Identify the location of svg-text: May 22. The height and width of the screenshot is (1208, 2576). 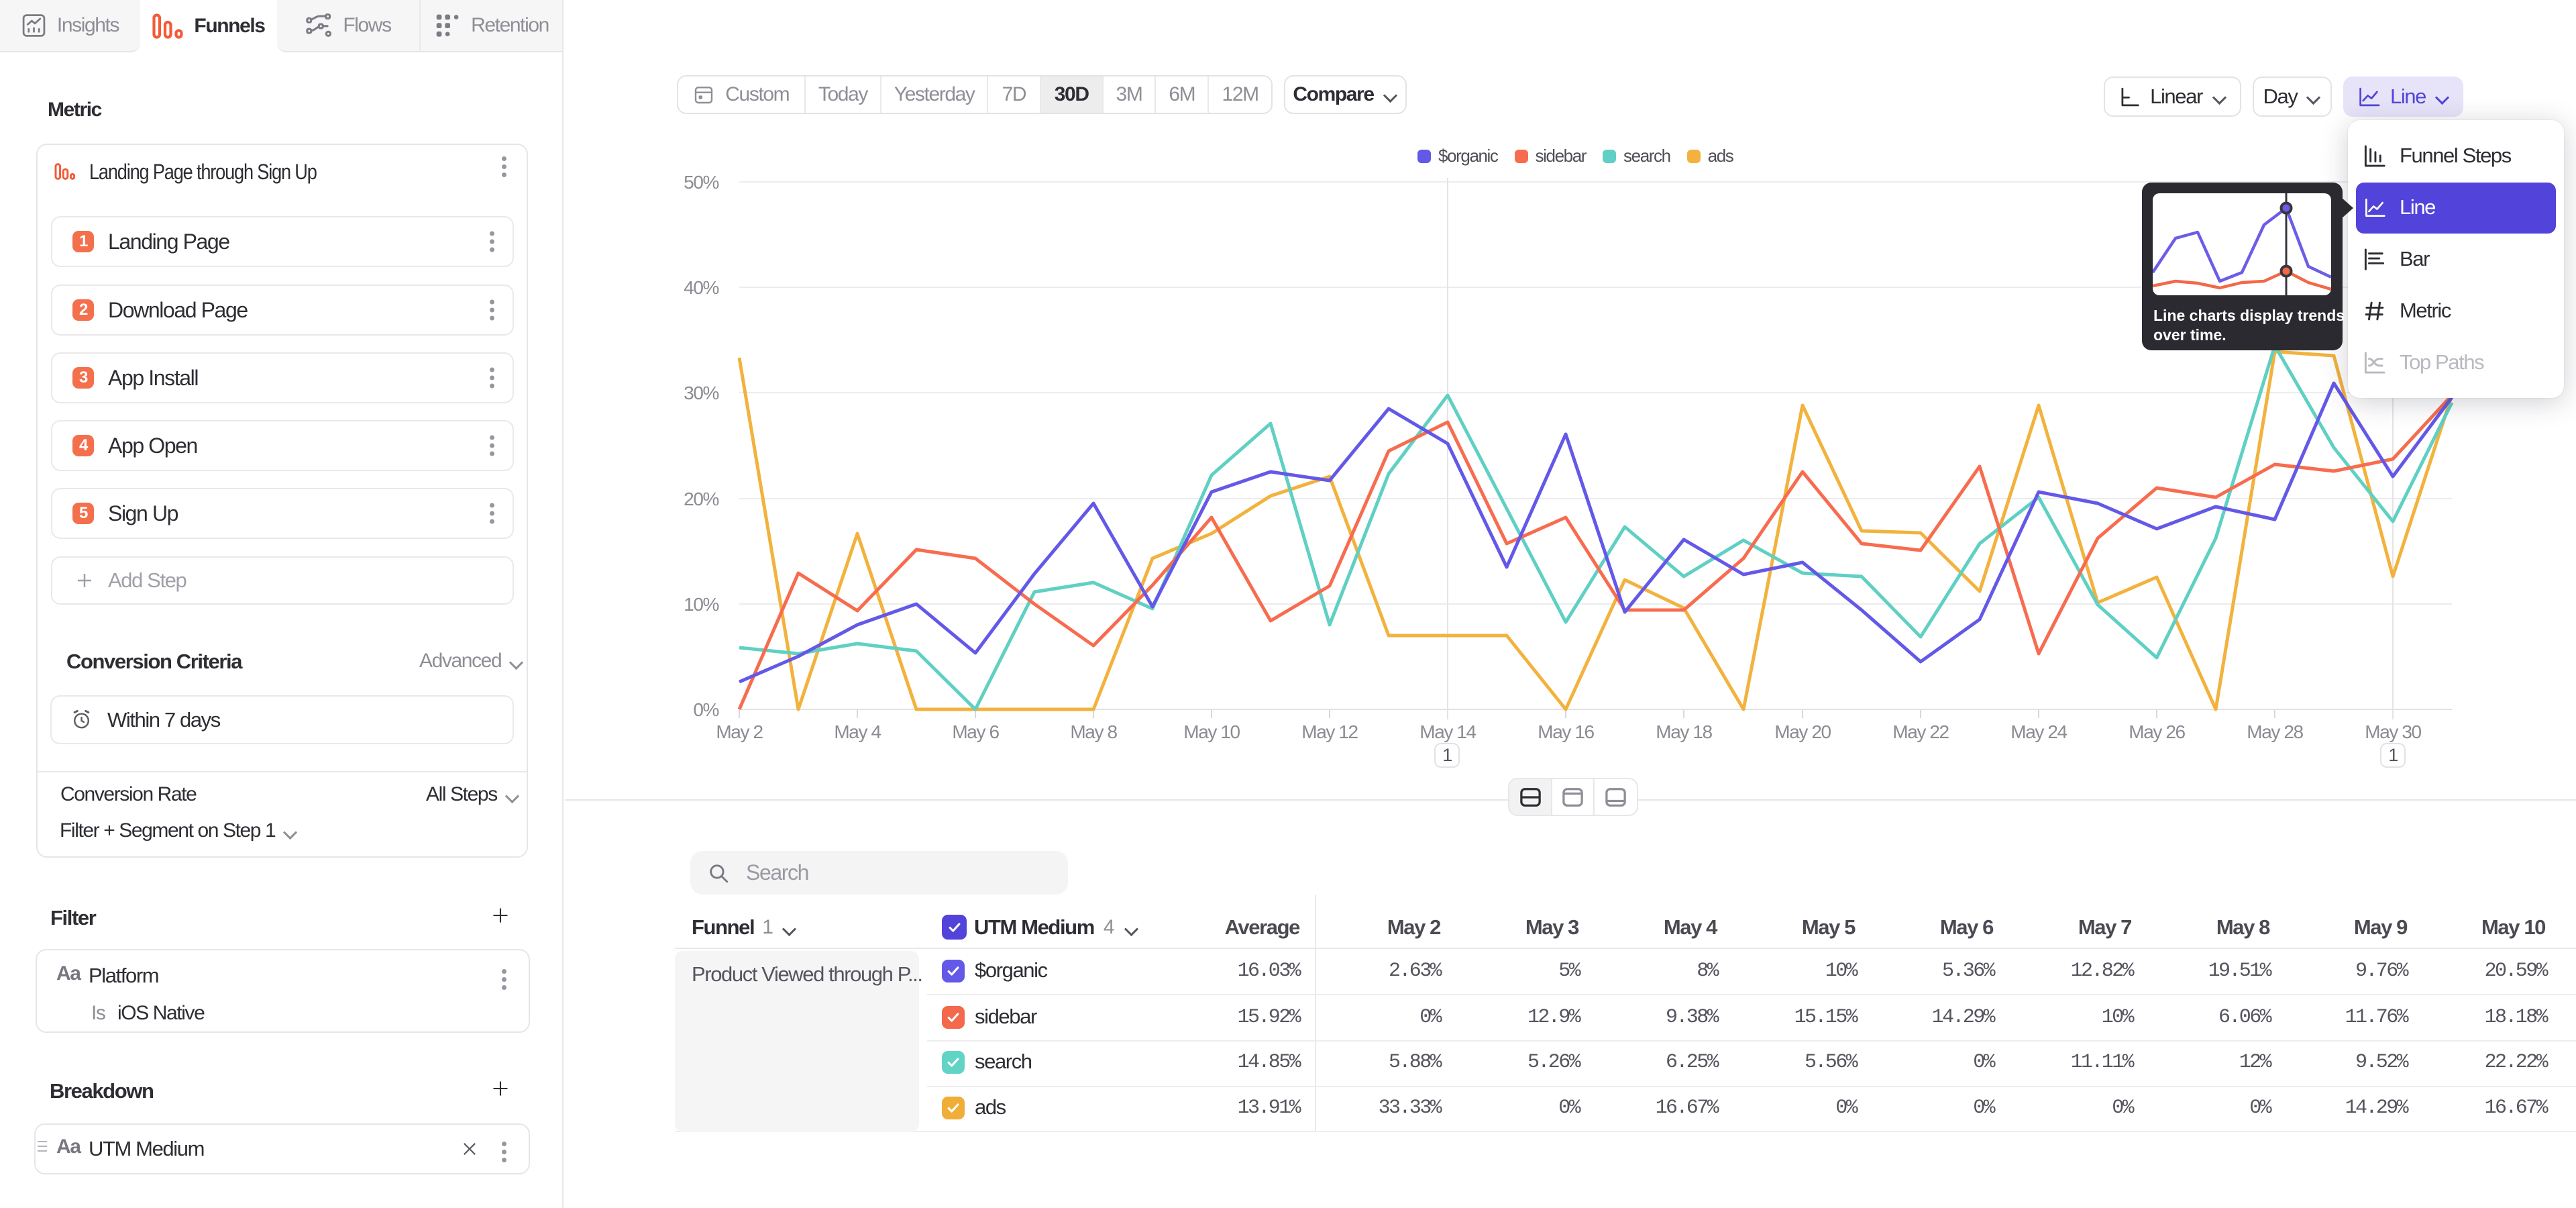
(1920, 731).